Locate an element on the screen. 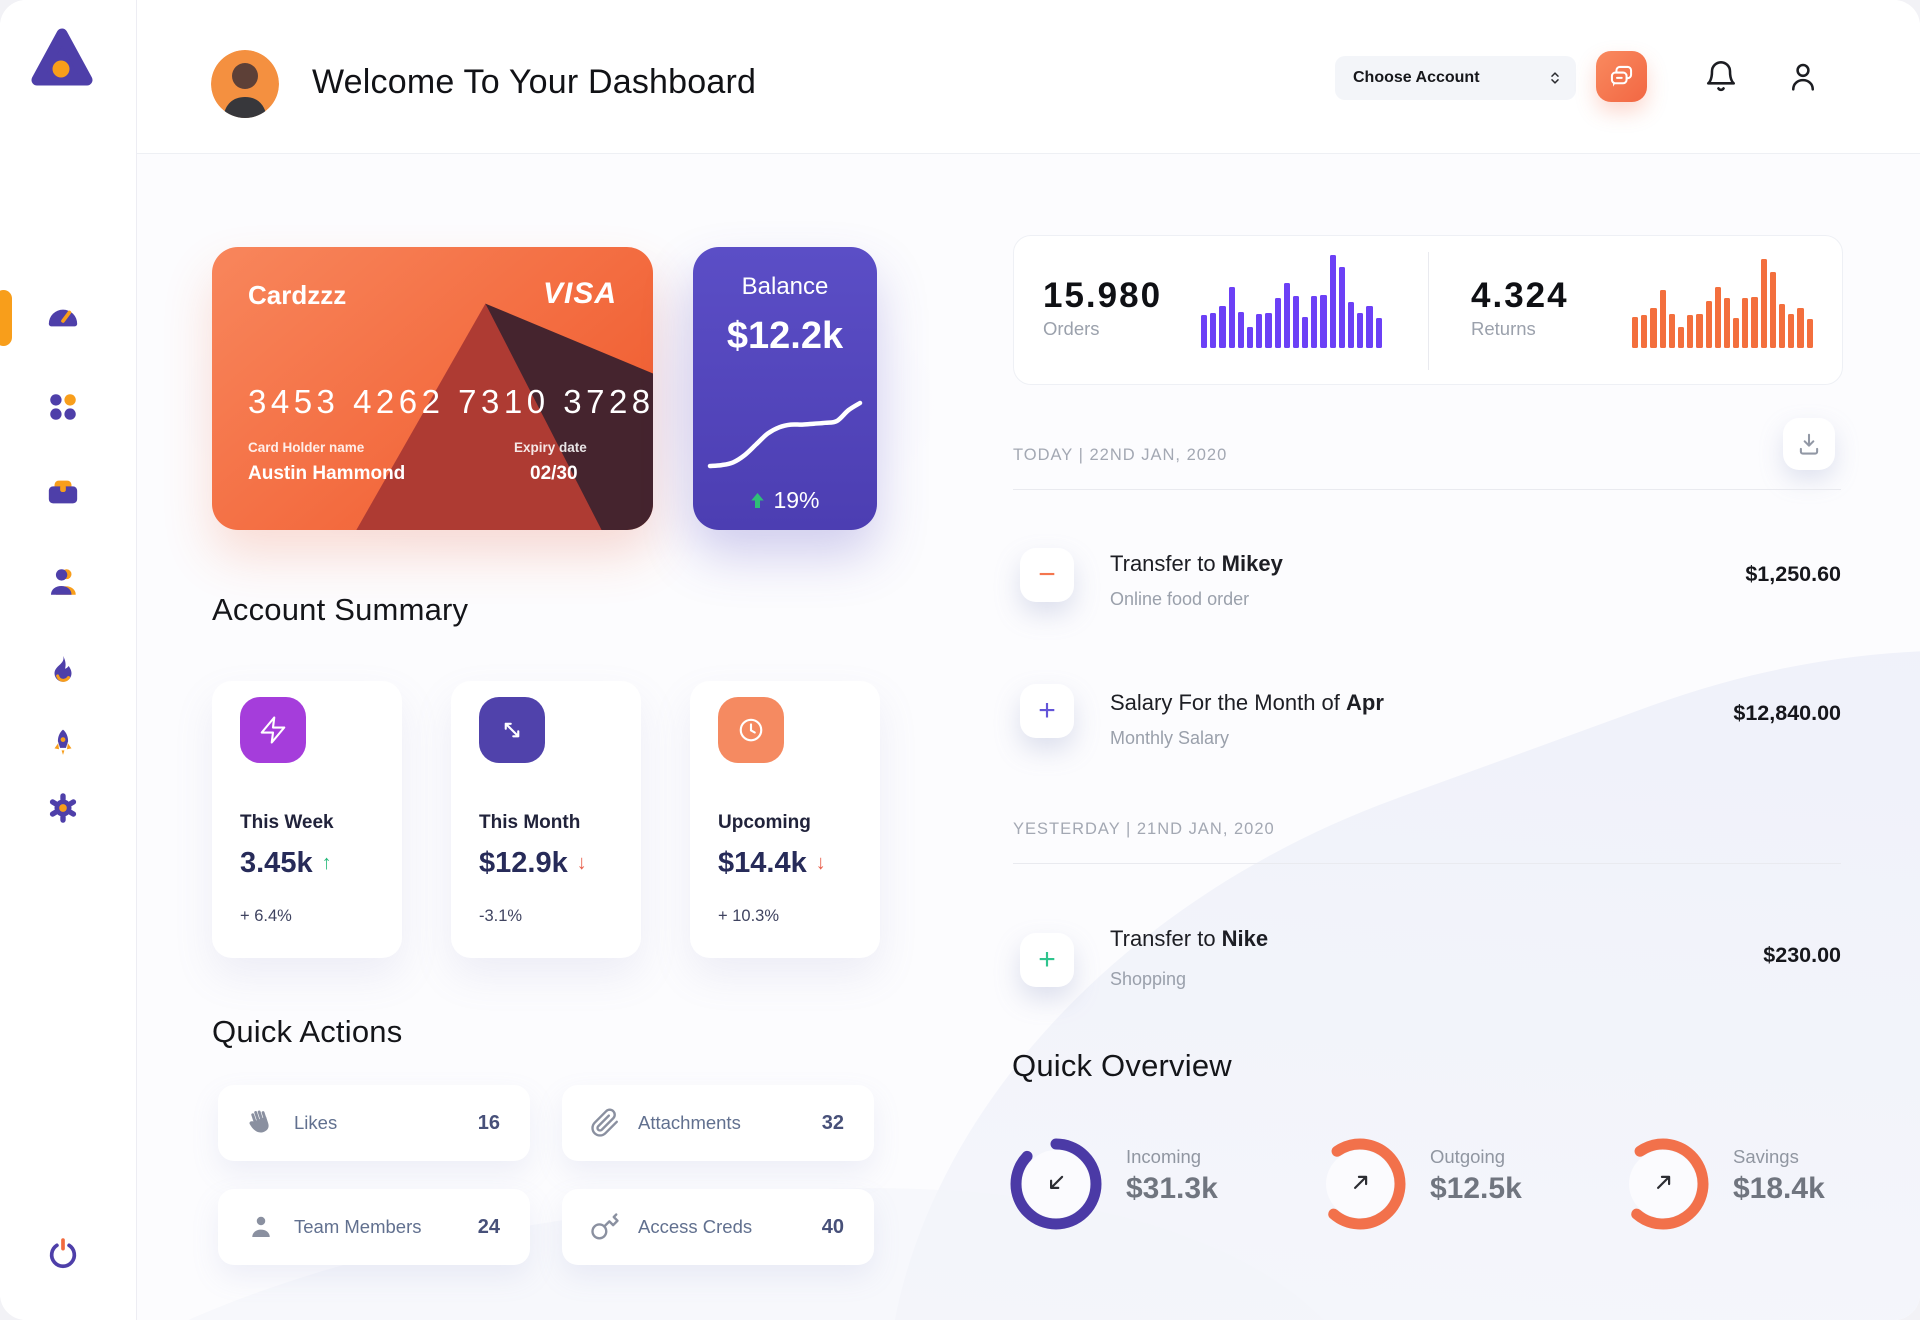  quick-action-label: Access Creds is located at coordinates (695, 1226).